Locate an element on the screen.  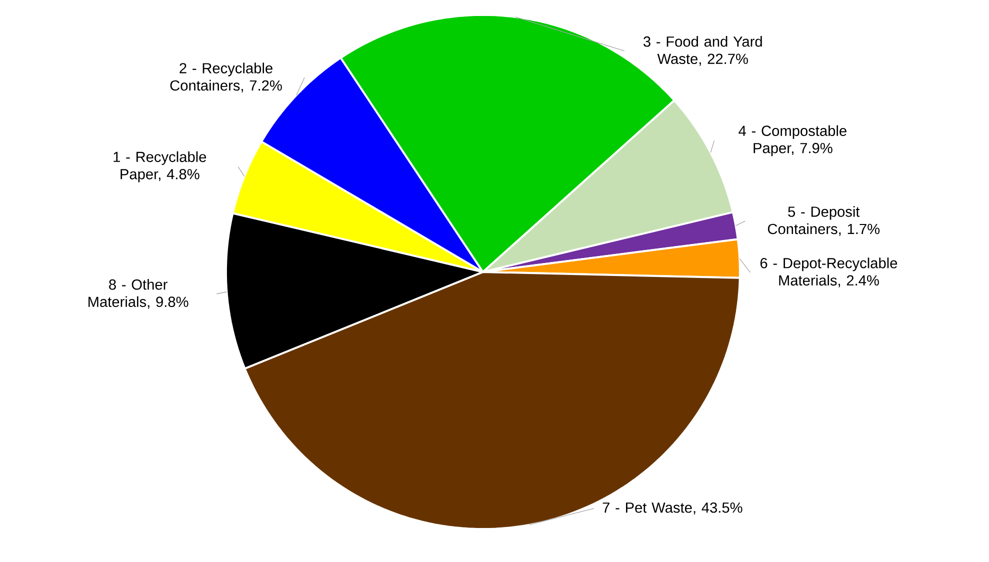
slice-label: 2 - Recyclable Containers, 7.2% is located at coordinates (226, 77).